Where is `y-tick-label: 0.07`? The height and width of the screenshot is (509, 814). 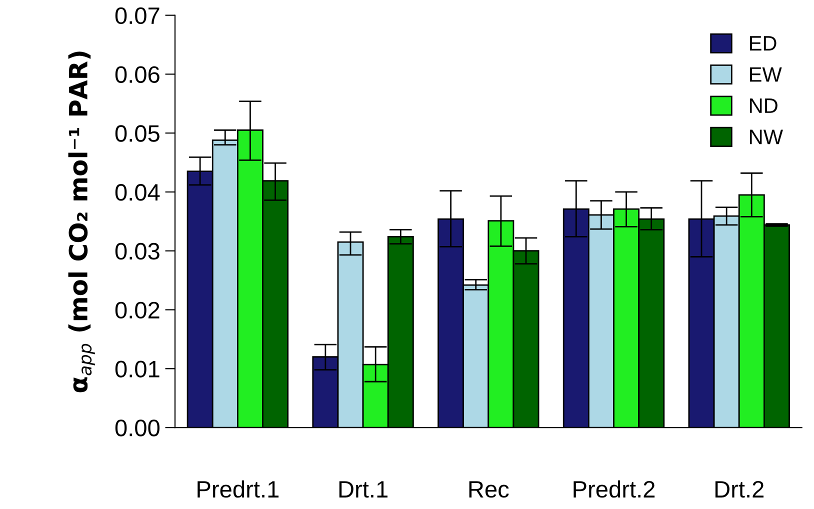 y-tick-label: 0.07 is located at coordinates (137, 15).